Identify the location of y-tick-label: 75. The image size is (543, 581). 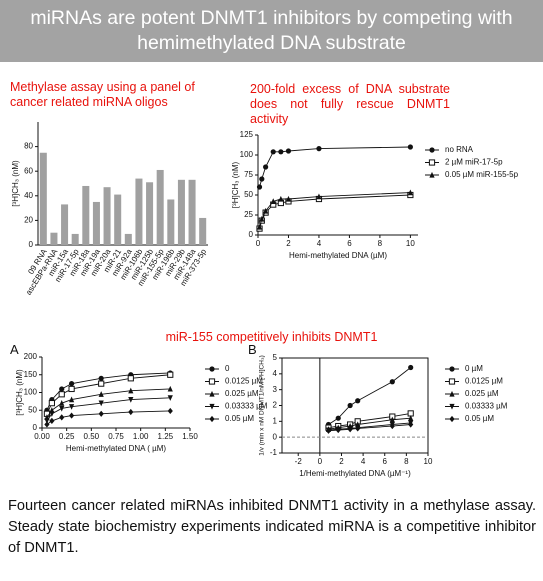
(248, 174).